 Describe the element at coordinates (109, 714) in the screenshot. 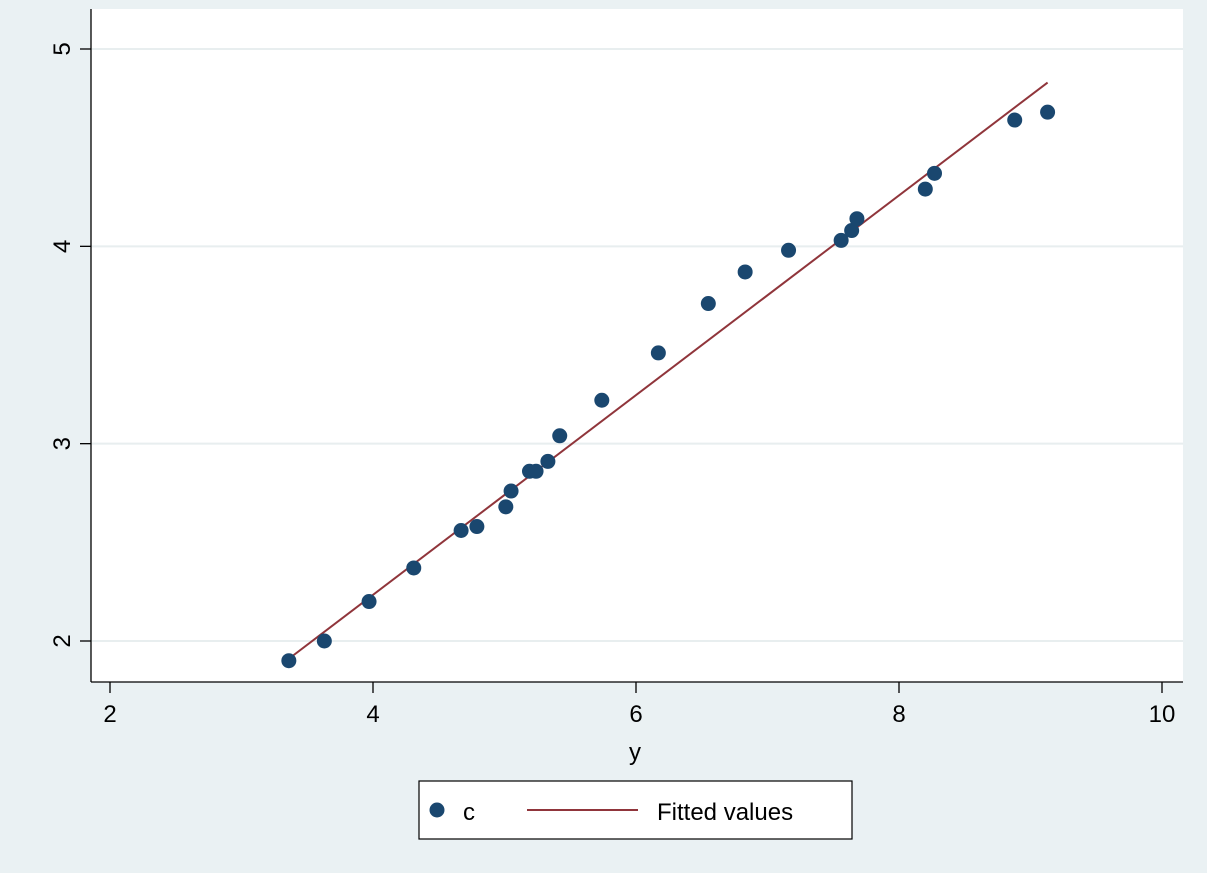

I see `x-tick-label: 2` at that location.